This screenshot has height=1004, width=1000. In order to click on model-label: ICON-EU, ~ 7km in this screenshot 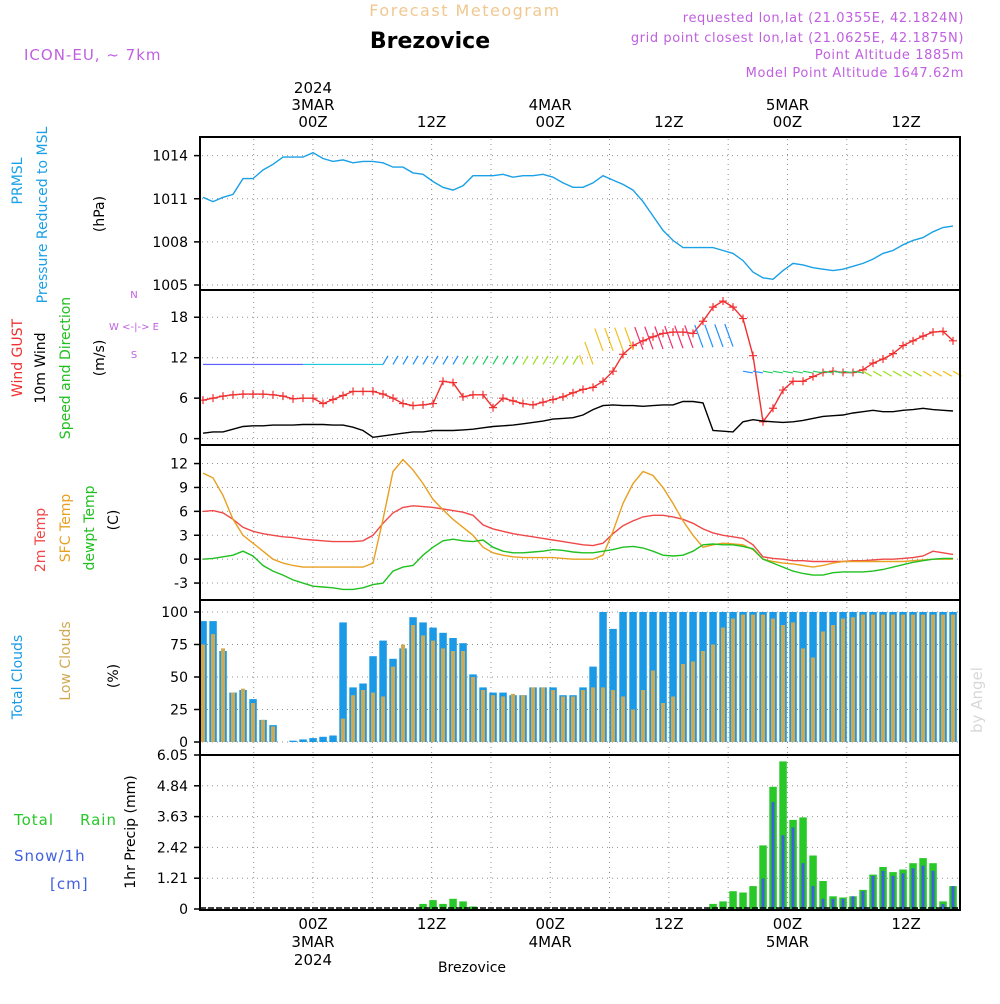, I will do `click(93, 55)`.